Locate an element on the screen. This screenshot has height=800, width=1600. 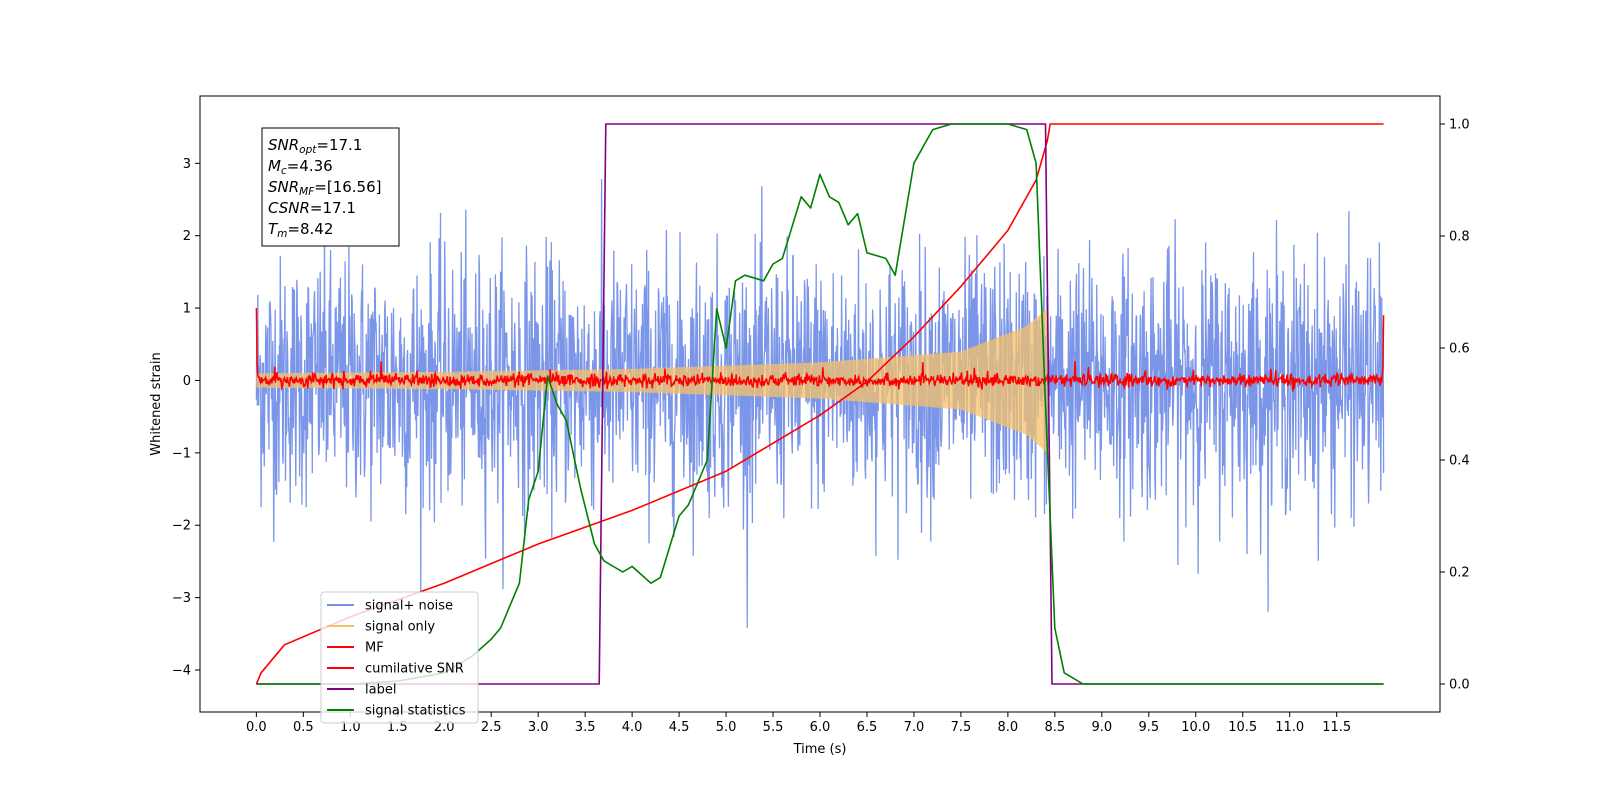
x-tick-label: 11.0 is located at coordinates (1289, 727).